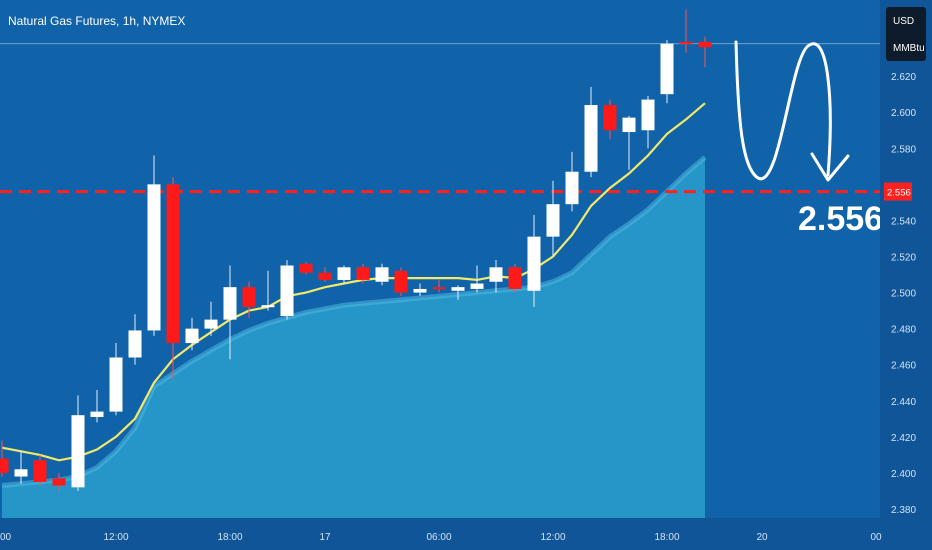 The width and height of the screenshot is (932, 550). I want to click on y-tick-label: 2.500, so click(903, 294).